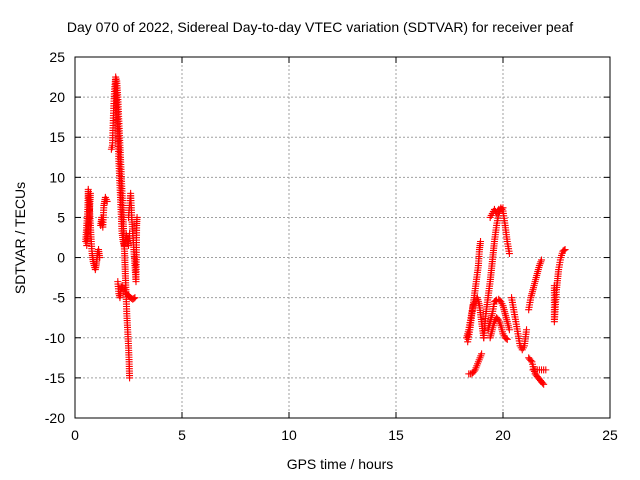  I want to click on y-tick-label: 25, so click(57, 57).